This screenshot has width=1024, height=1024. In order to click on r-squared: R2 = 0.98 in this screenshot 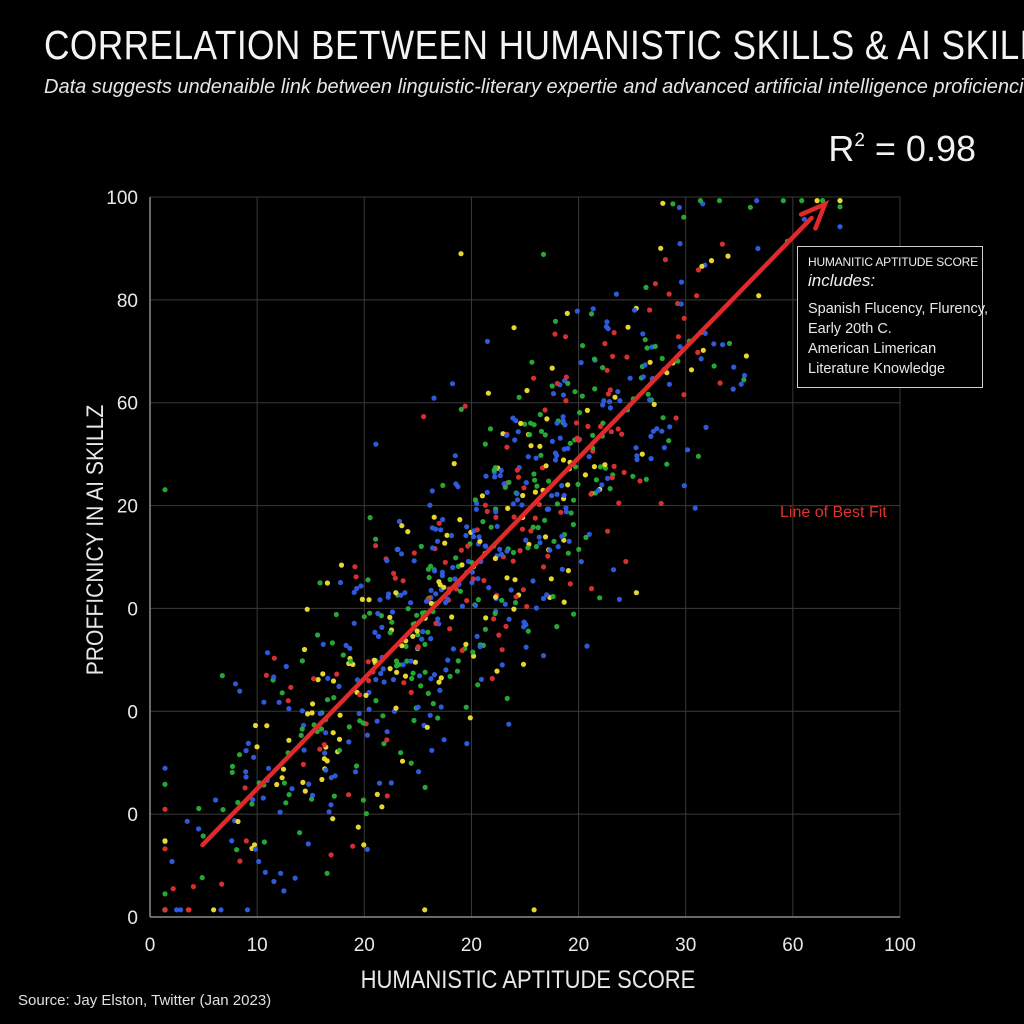, I will do `click(902, 149)`.